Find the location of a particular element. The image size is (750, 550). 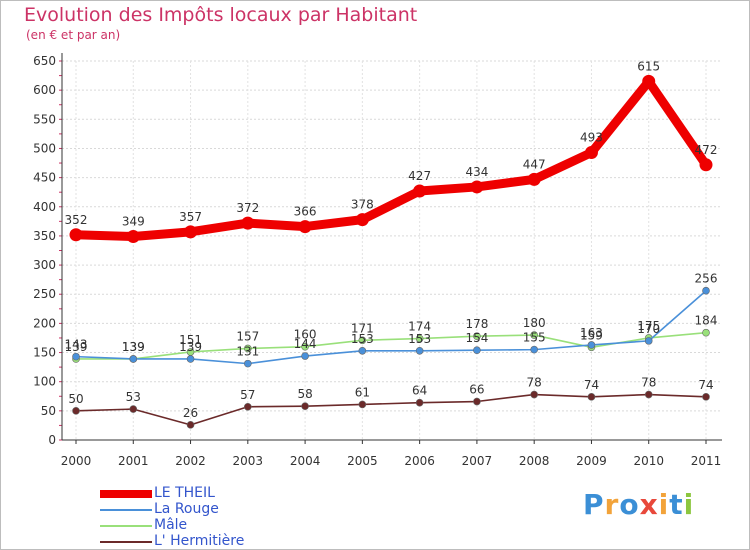

data-label: 78 is located at coordinates (648, 383).